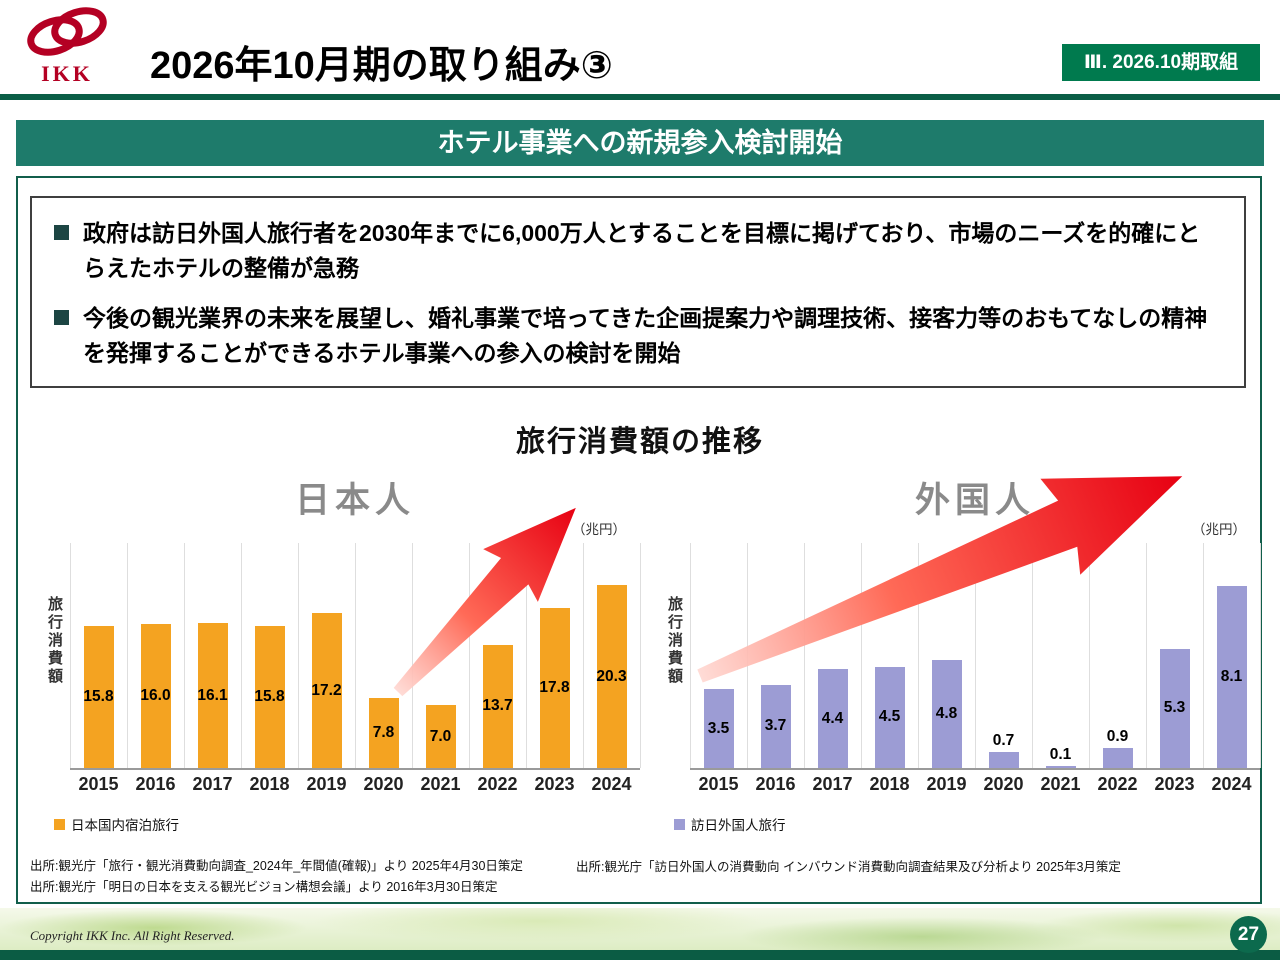 This screenshot has width=1280, height=960. I want to click on logo-text: IKK, so click(67, 73).